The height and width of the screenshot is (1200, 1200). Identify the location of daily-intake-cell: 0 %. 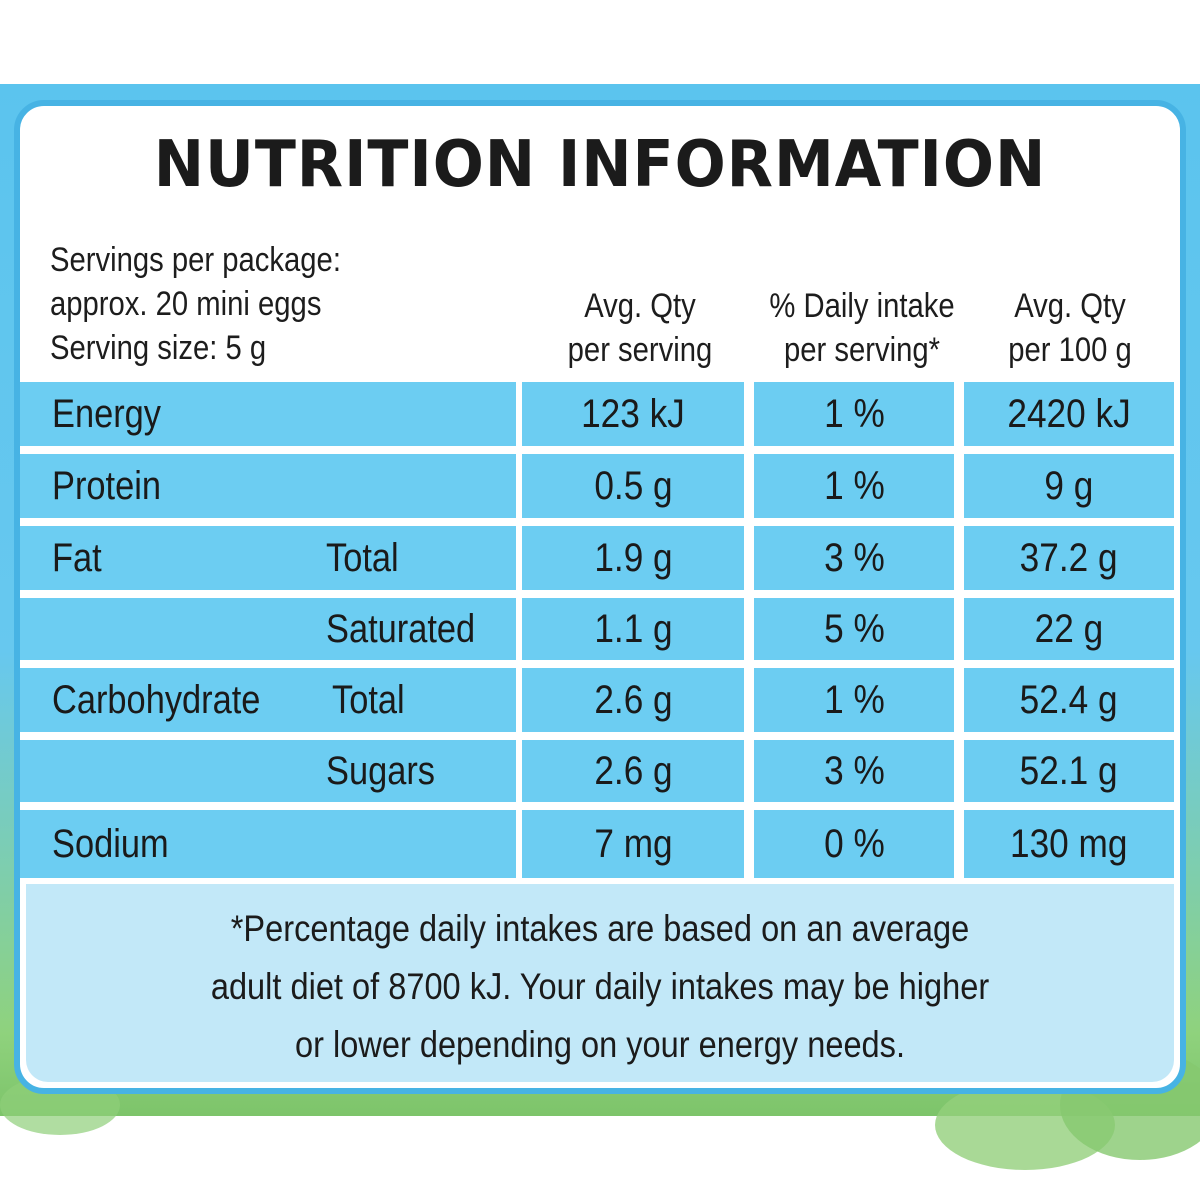
(854, 844).